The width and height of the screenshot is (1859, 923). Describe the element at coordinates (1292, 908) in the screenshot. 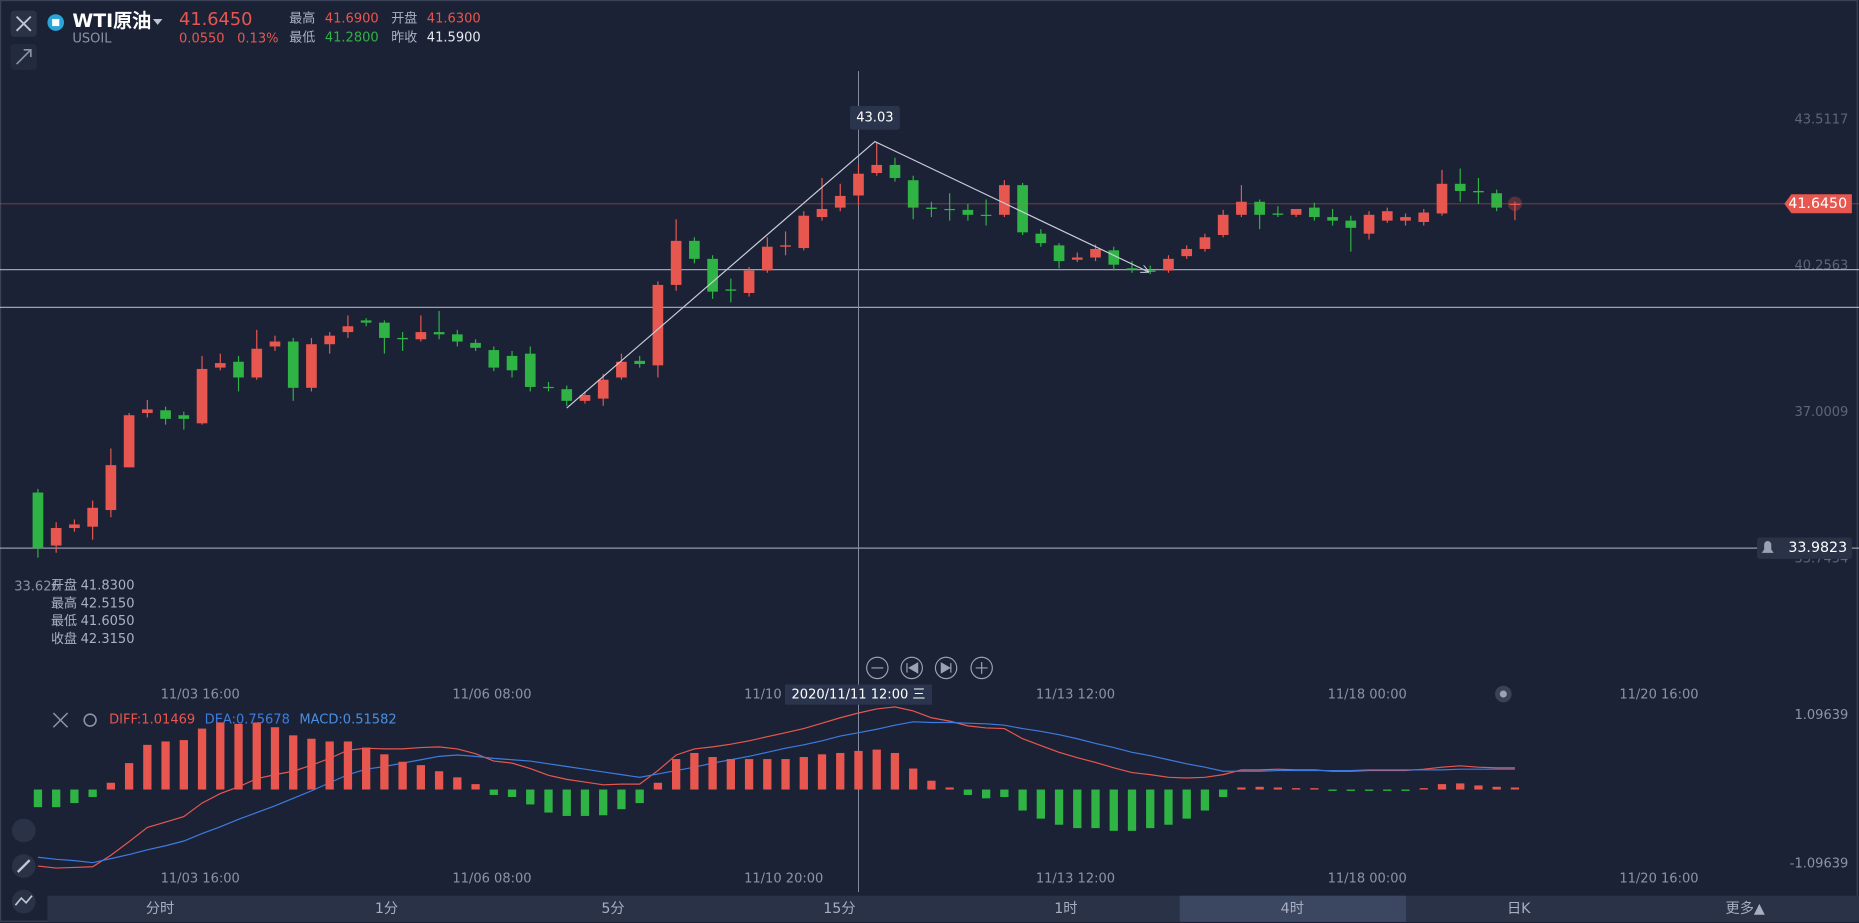

I see `tab: 4时` at that location.